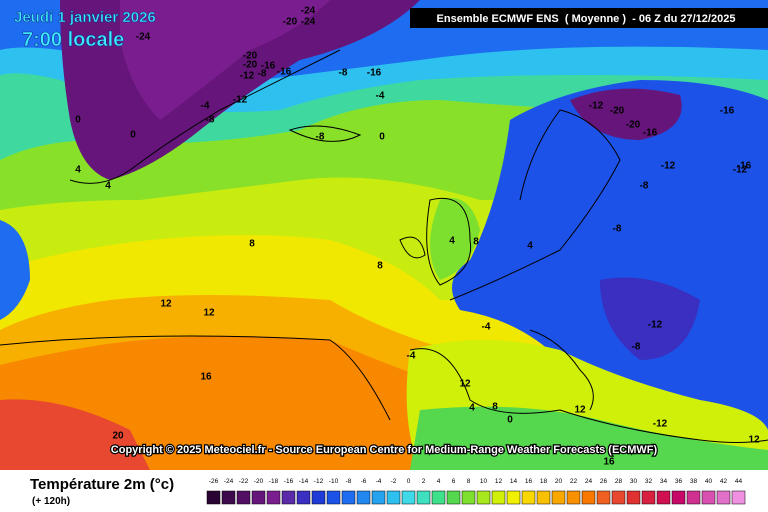  I want to click on region, so click(75, 434).